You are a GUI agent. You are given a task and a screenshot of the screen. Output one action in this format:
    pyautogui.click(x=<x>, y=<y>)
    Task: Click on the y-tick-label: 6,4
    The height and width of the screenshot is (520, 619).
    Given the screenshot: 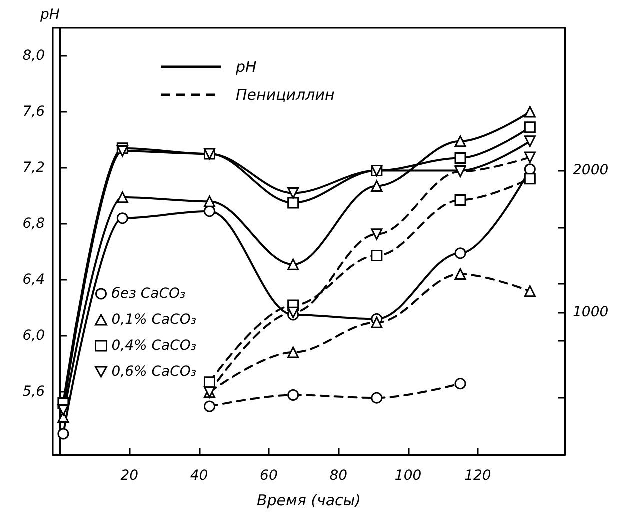 What is the action you would take?
    pyautogui.click(x=33, y=280)
    